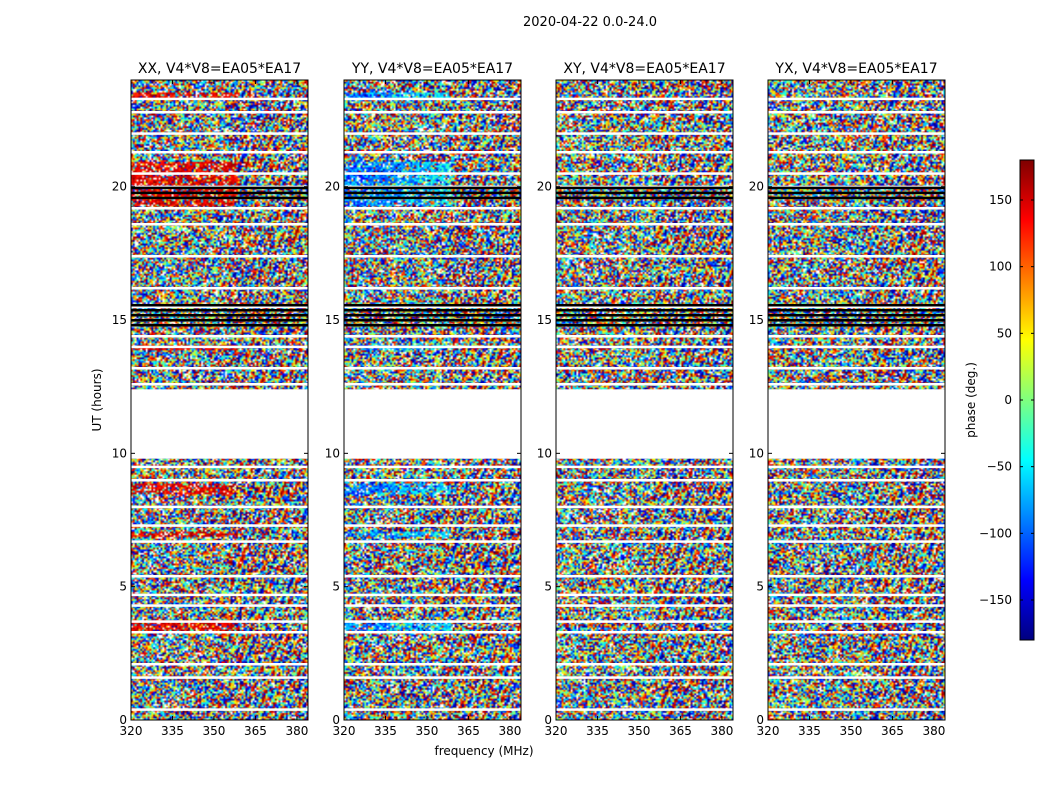 Image resolution: width=1050 pixels, height=800 pixels. What do you see at coordinates (971, 400) in the screenshot?
I see `colorbar-label: phase (deg.)` at bounding box center [971, 400].